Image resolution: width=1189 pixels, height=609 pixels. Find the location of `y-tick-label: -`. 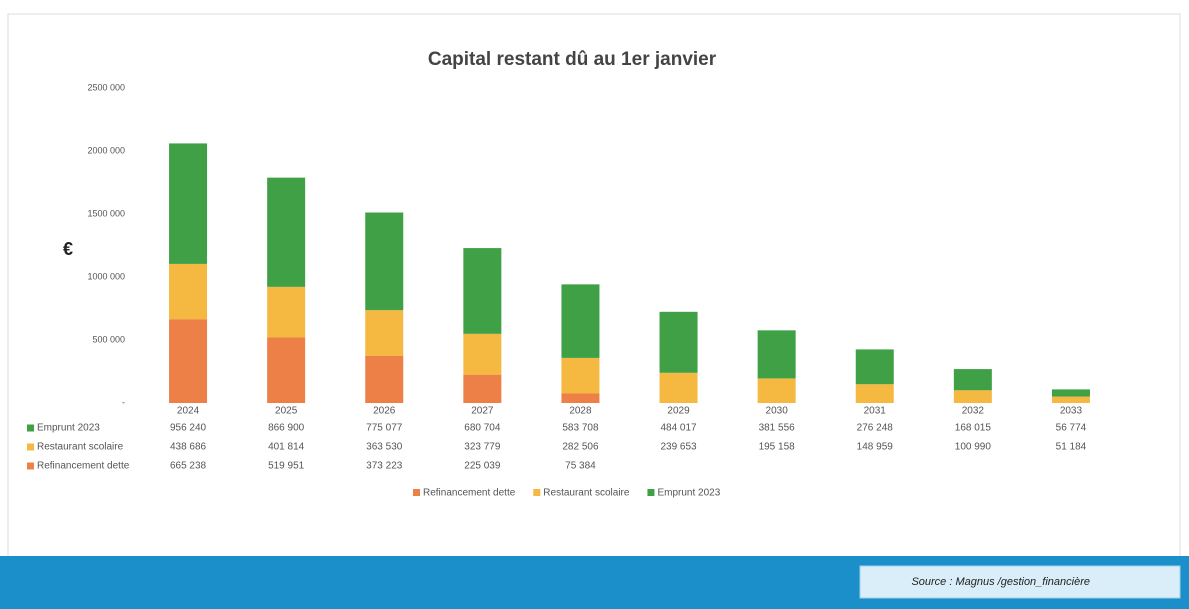

y-tick-label: - is located at coordinates (123, 402).